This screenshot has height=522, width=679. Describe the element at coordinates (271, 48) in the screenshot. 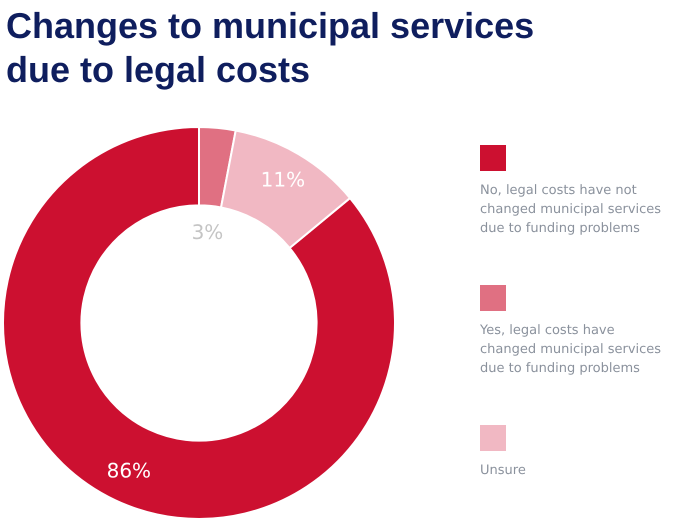

I see `chart-title: Changes to municipal services due to legal costs` at that location.